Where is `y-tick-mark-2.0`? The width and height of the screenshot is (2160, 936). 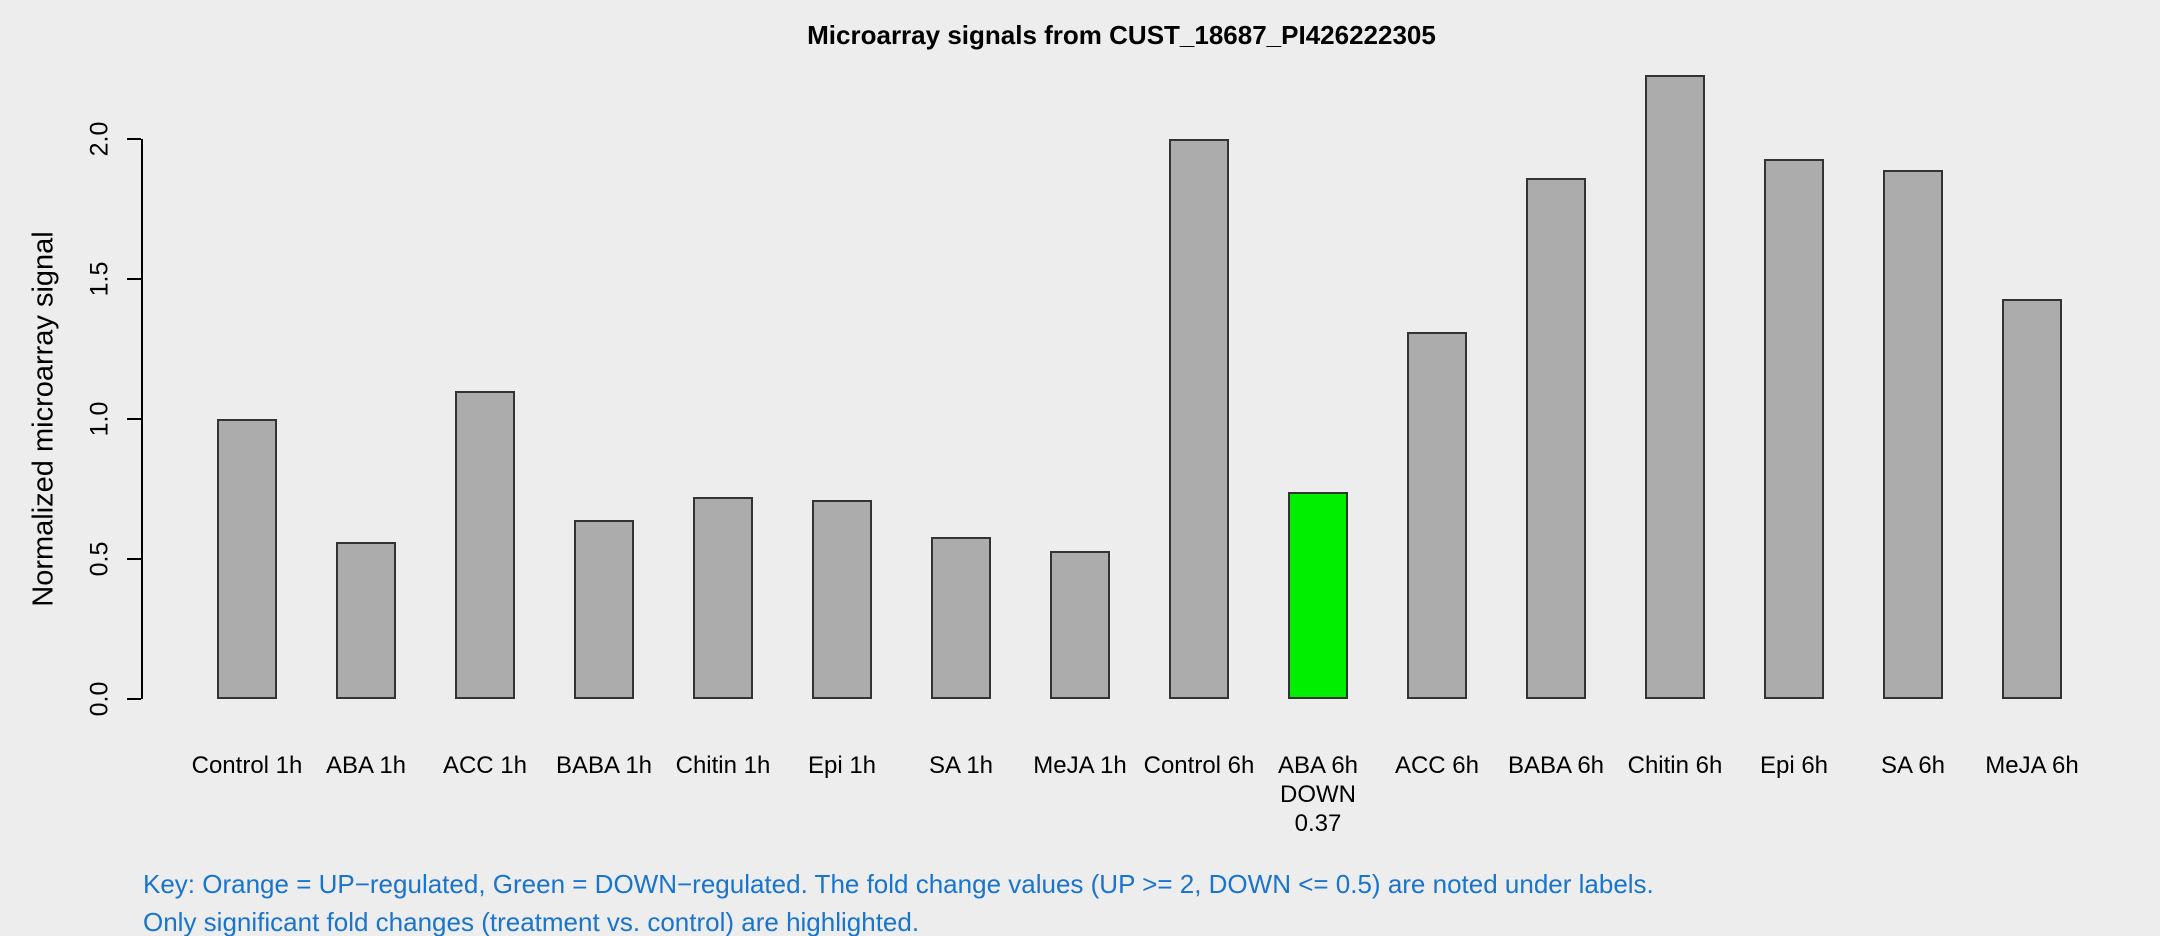 y-tick-mark-2.0 is located at coordinates (134, 139).